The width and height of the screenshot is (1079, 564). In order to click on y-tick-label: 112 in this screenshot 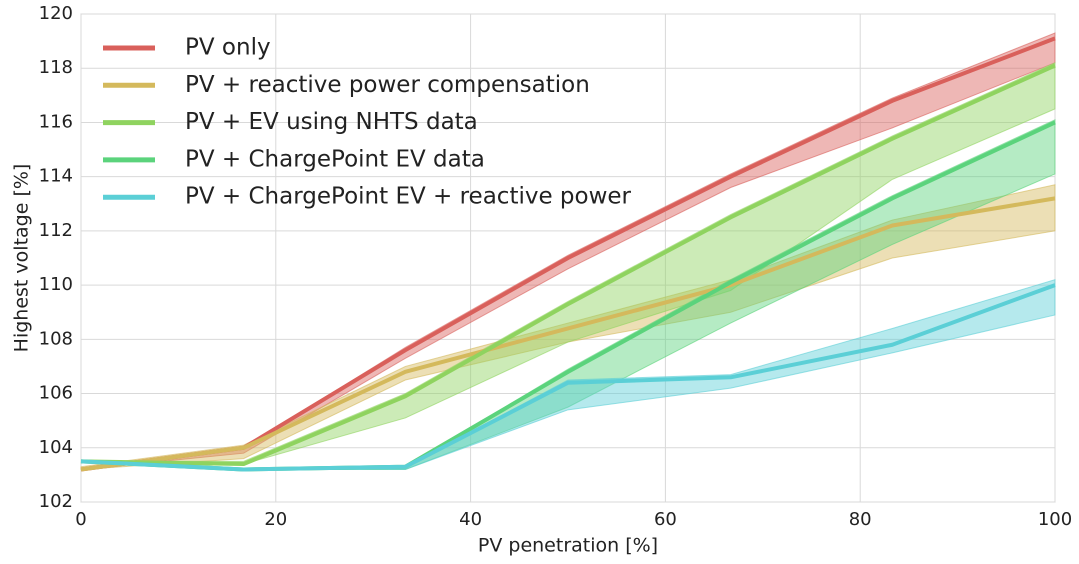, I will do `click(56, 230)`.